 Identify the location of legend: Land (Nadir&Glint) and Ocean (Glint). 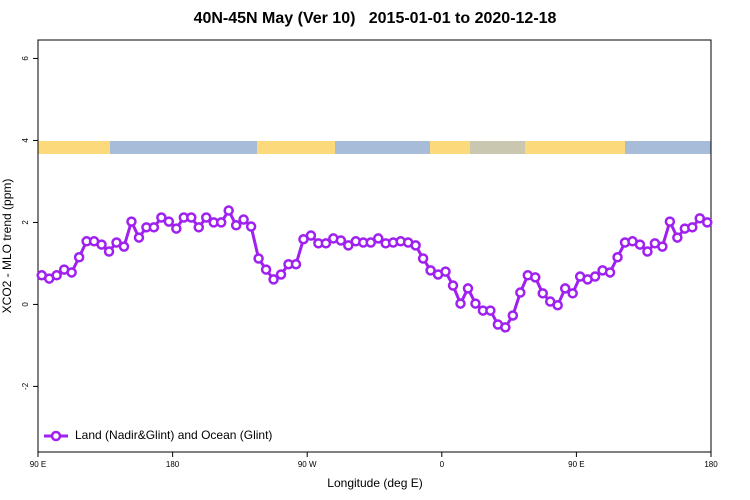
(158, 435).